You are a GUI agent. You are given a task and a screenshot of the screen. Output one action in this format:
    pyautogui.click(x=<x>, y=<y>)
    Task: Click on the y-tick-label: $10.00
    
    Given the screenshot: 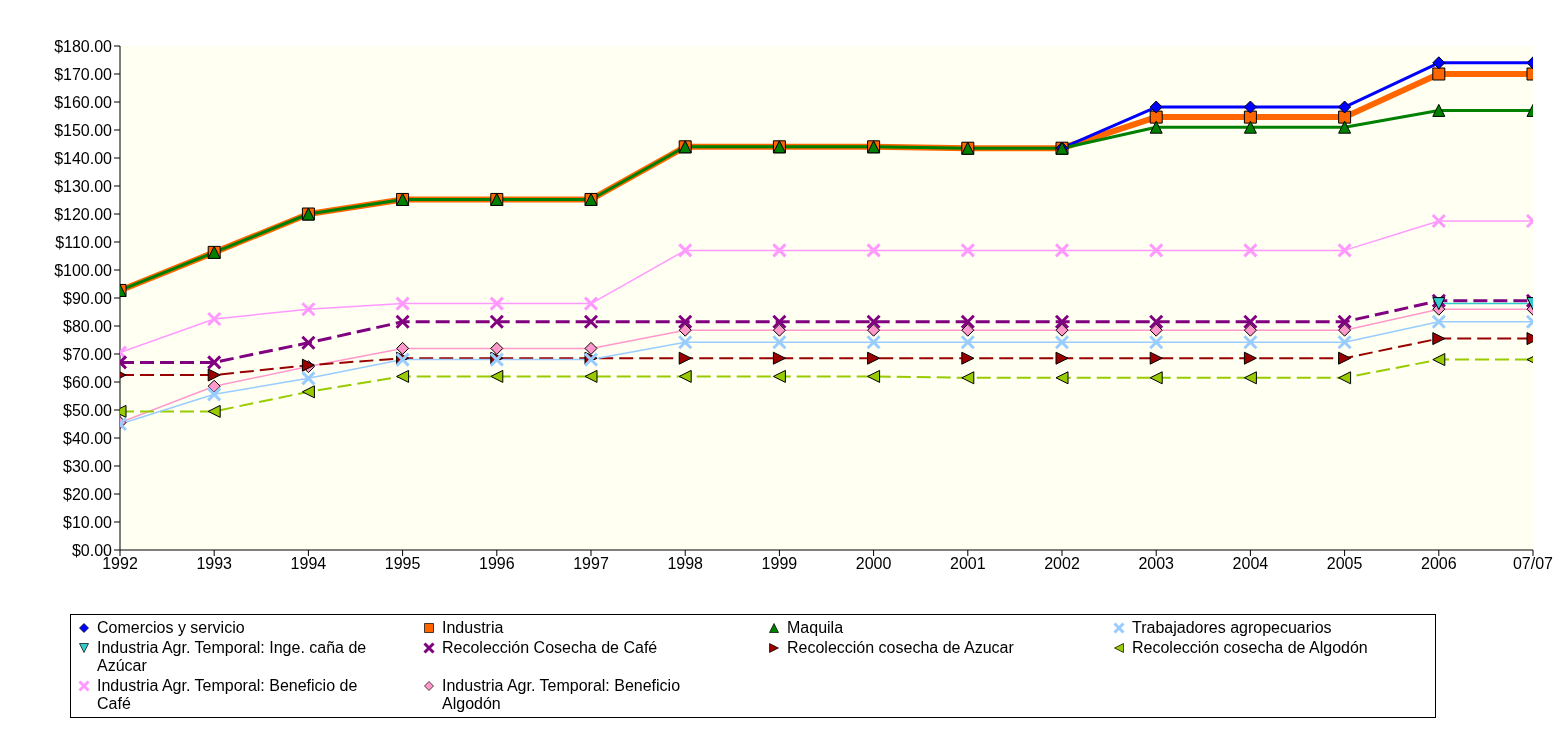 What is the action you would take?
    pyautogui.click(x=88, y=522)
    